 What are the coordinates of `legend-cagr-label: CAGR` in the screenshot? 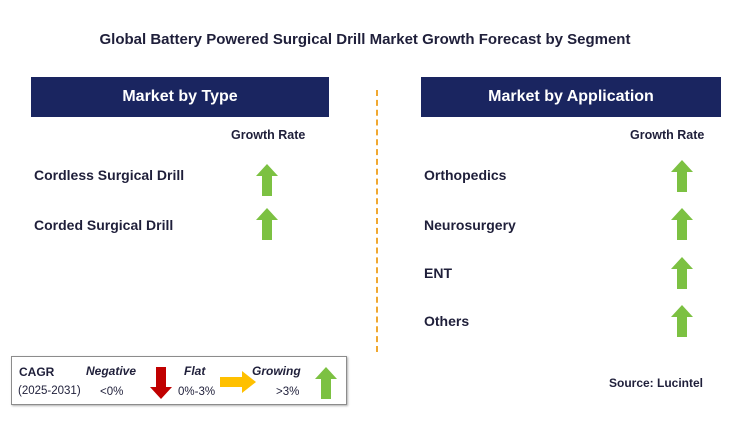 It's located at (37, 372).